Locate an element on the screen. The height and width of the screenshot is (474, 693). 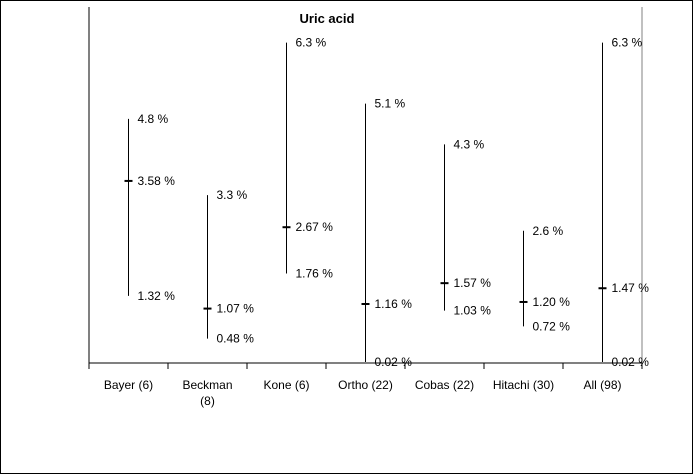
max-value-label: 2.6 % is located at coordinates (548, 231).